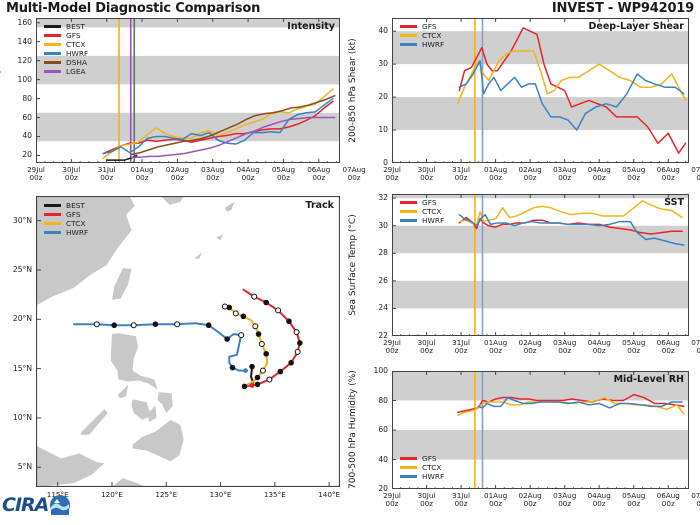 This screenshot has width=700, height=525. I want to click on rh-ytick: 40, so click(383, 459).